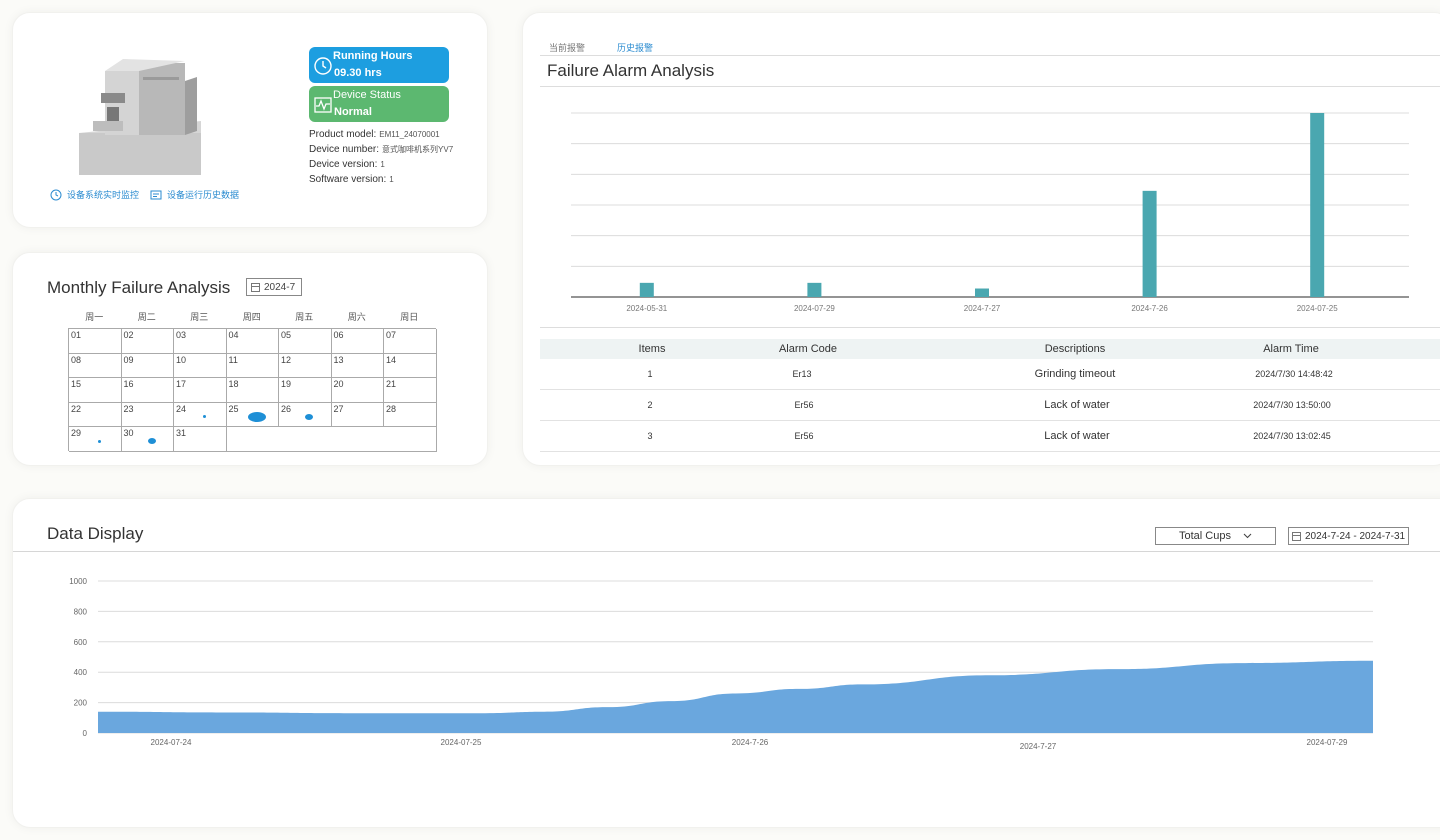 This screenshot has width=1440, height=840. Describe the element at coordinates (305, 390) in the screenshot. I see `calendar-day: 19` at that location.